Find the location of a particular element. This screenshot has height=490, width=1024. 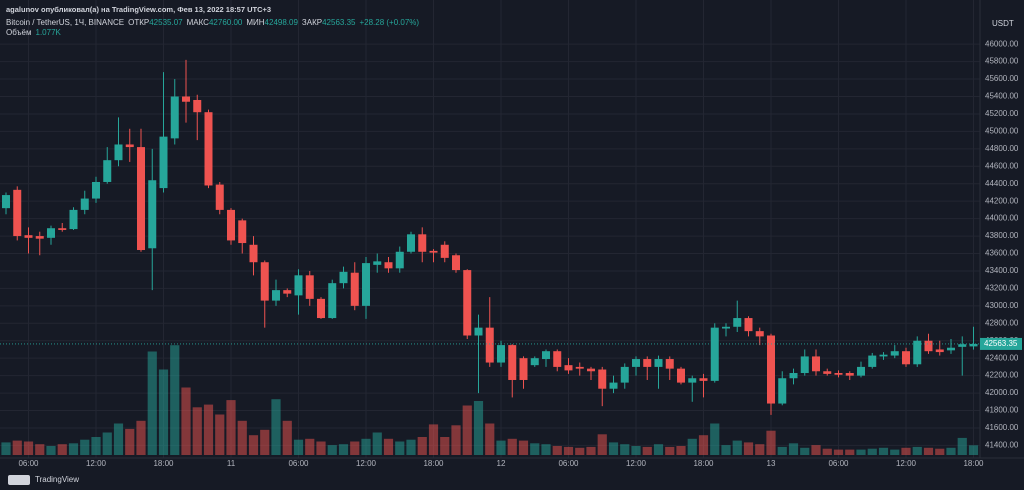

x-tick-label: 13 is located at coordinates (771, 463).